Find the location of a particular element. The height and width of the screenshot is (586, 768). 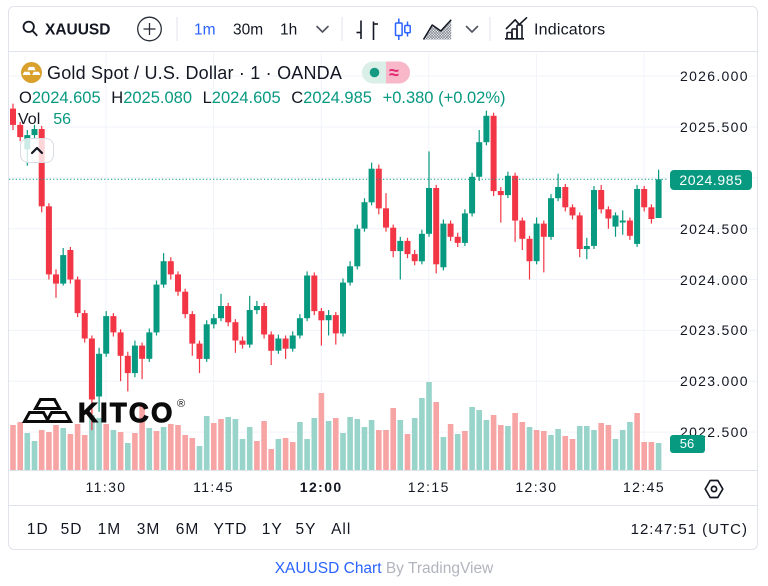

svg-text: 30m is located at coordinates (248, 30).